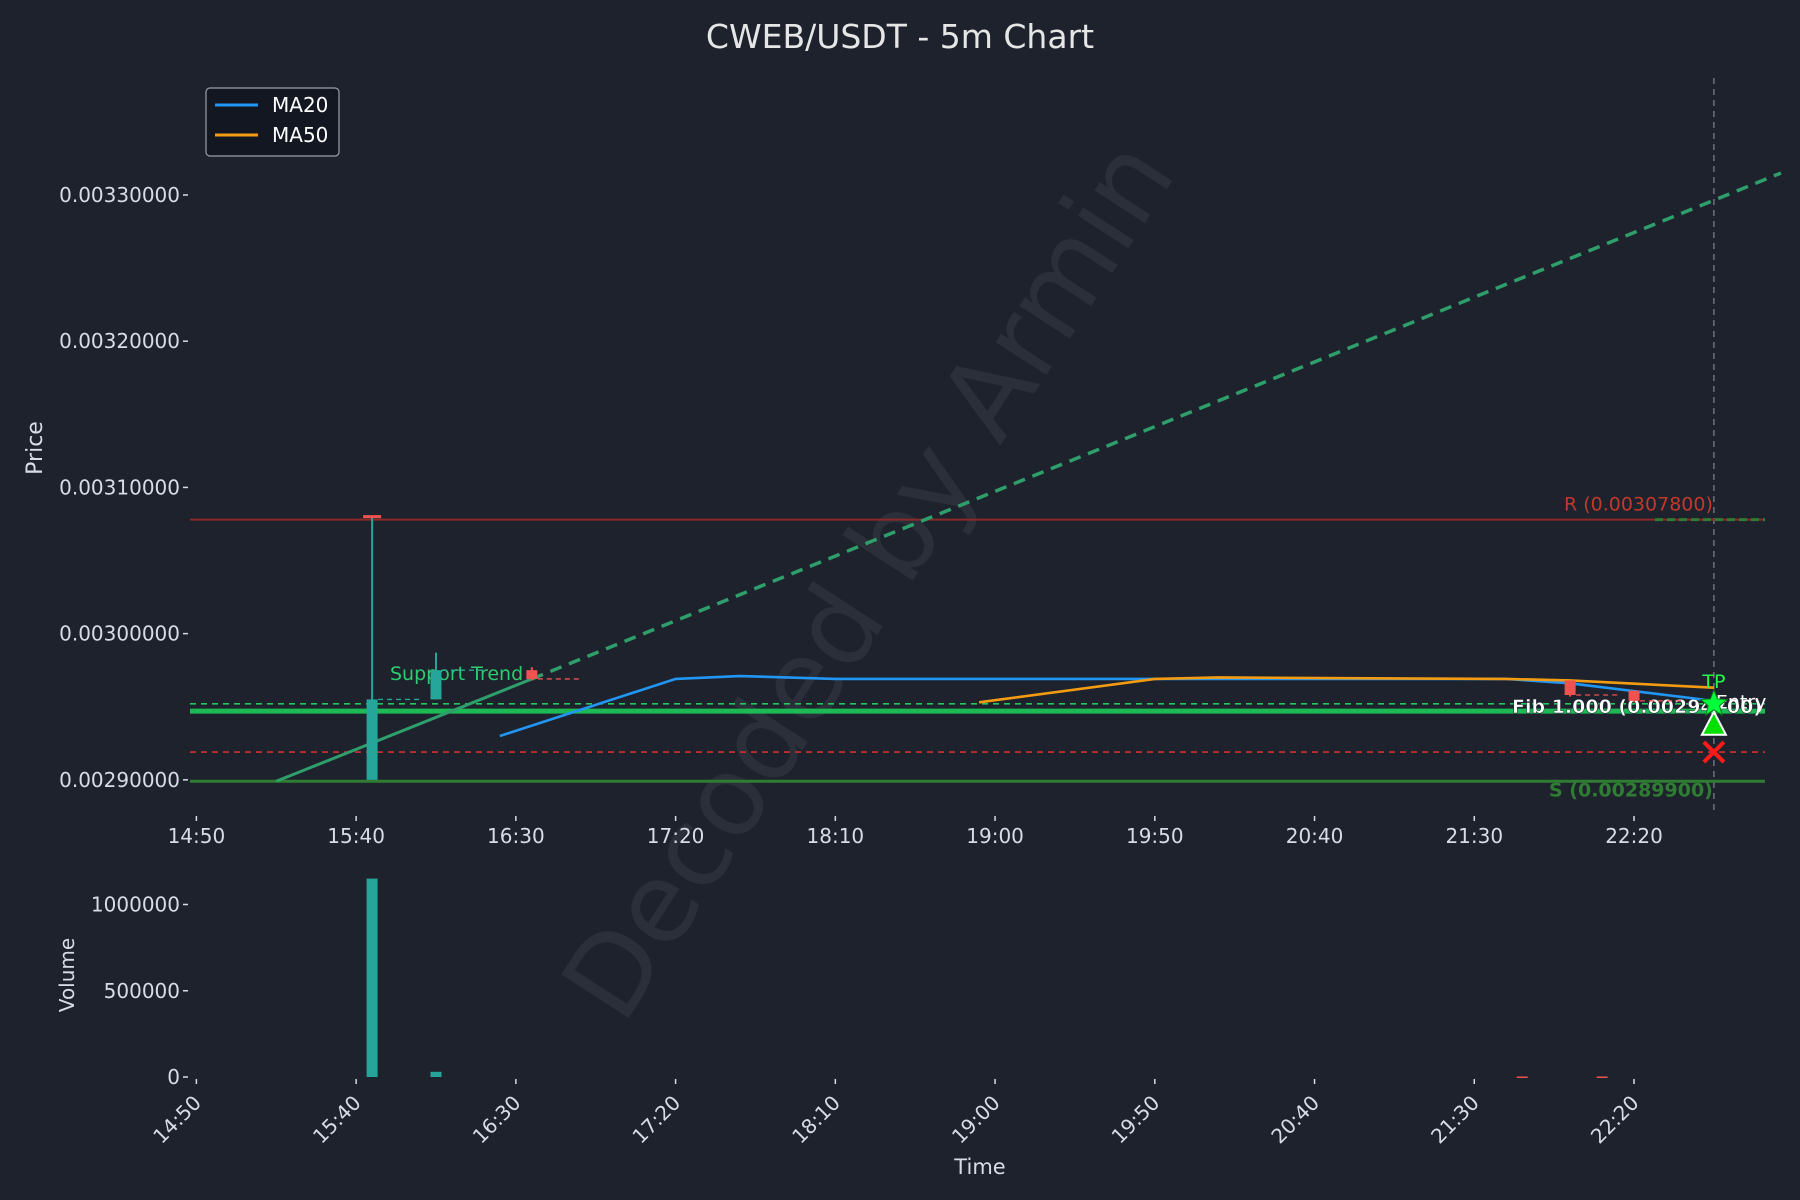  Describe the element at coordinates (995, 836) in the screenshot. I see `time-tick-label: 19:00` at that location.